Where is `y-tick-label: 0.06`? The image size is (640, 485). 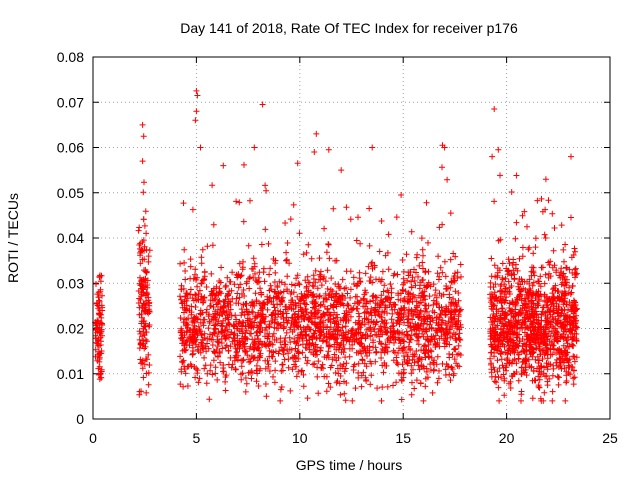
y-tick-label: 0.06 is located at coordinates (70, 148).